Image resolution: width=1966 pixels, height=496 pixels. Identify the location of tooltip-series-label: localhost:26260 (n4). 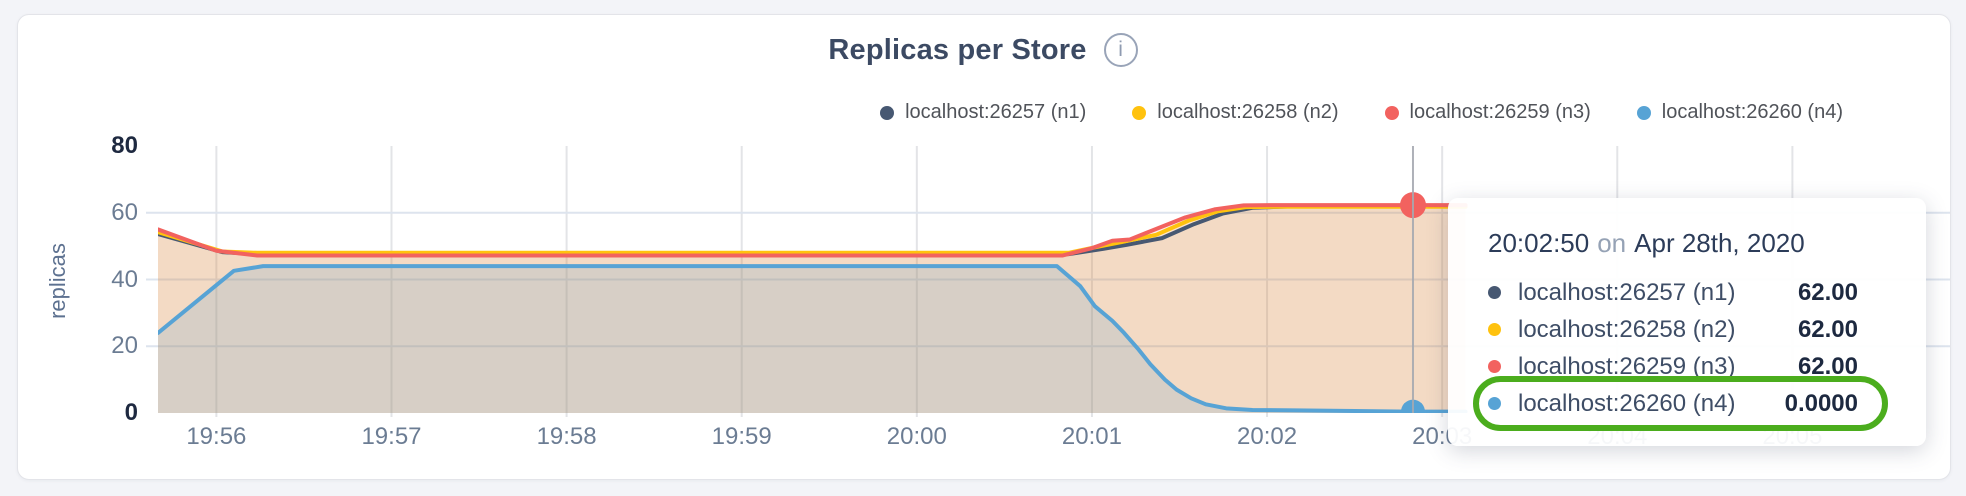
(1627, 403).